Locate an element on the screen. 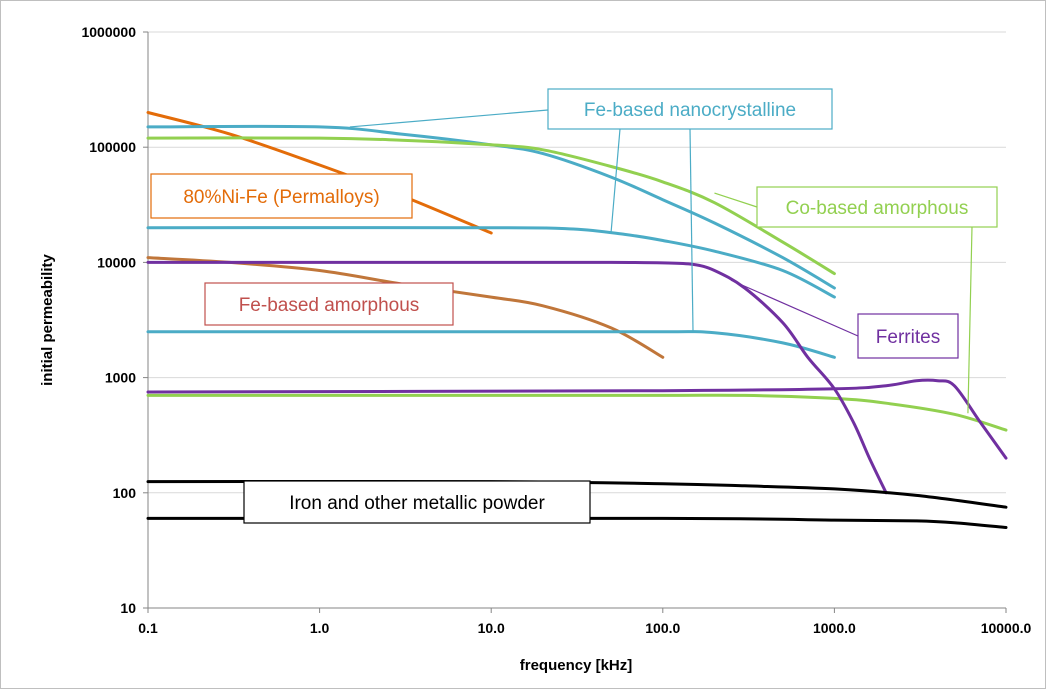 The width and height of the screenshot is (1046, 689). annotation-label: Fe-based amorphous is located at coordinates (329, 305).